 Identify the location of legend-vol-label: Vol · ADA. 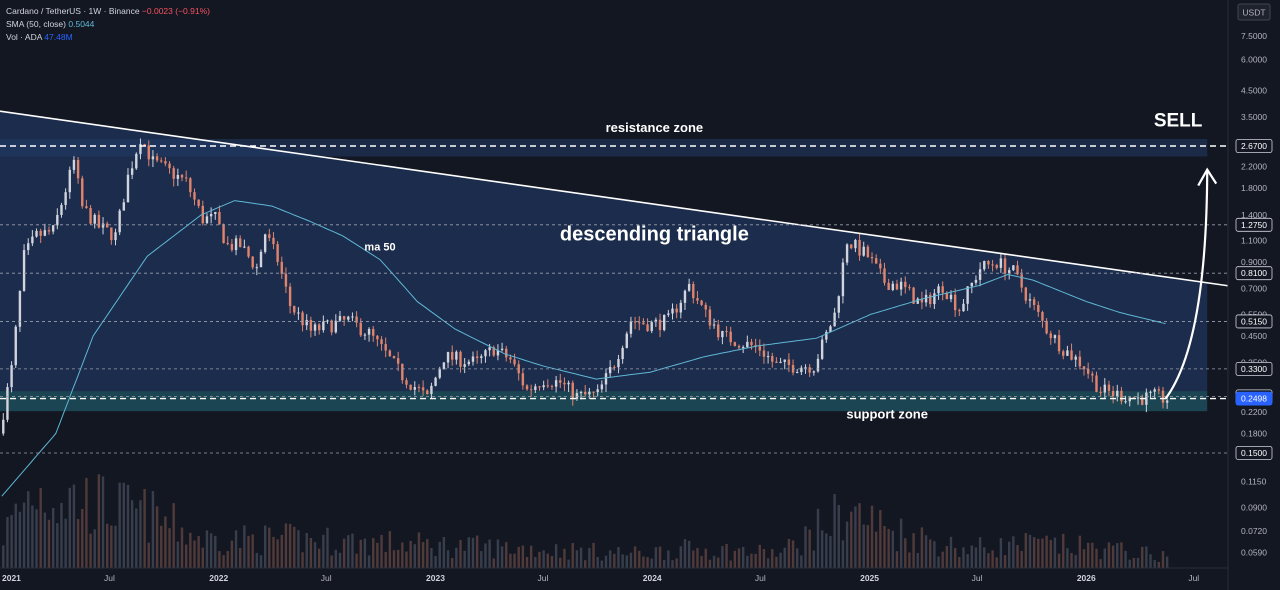
(24, 37).